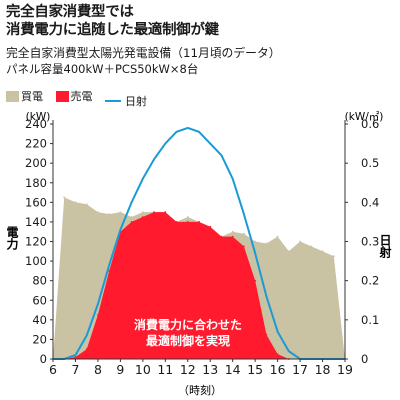  I want to click on x-tick-label: 11, so click(165, 369).